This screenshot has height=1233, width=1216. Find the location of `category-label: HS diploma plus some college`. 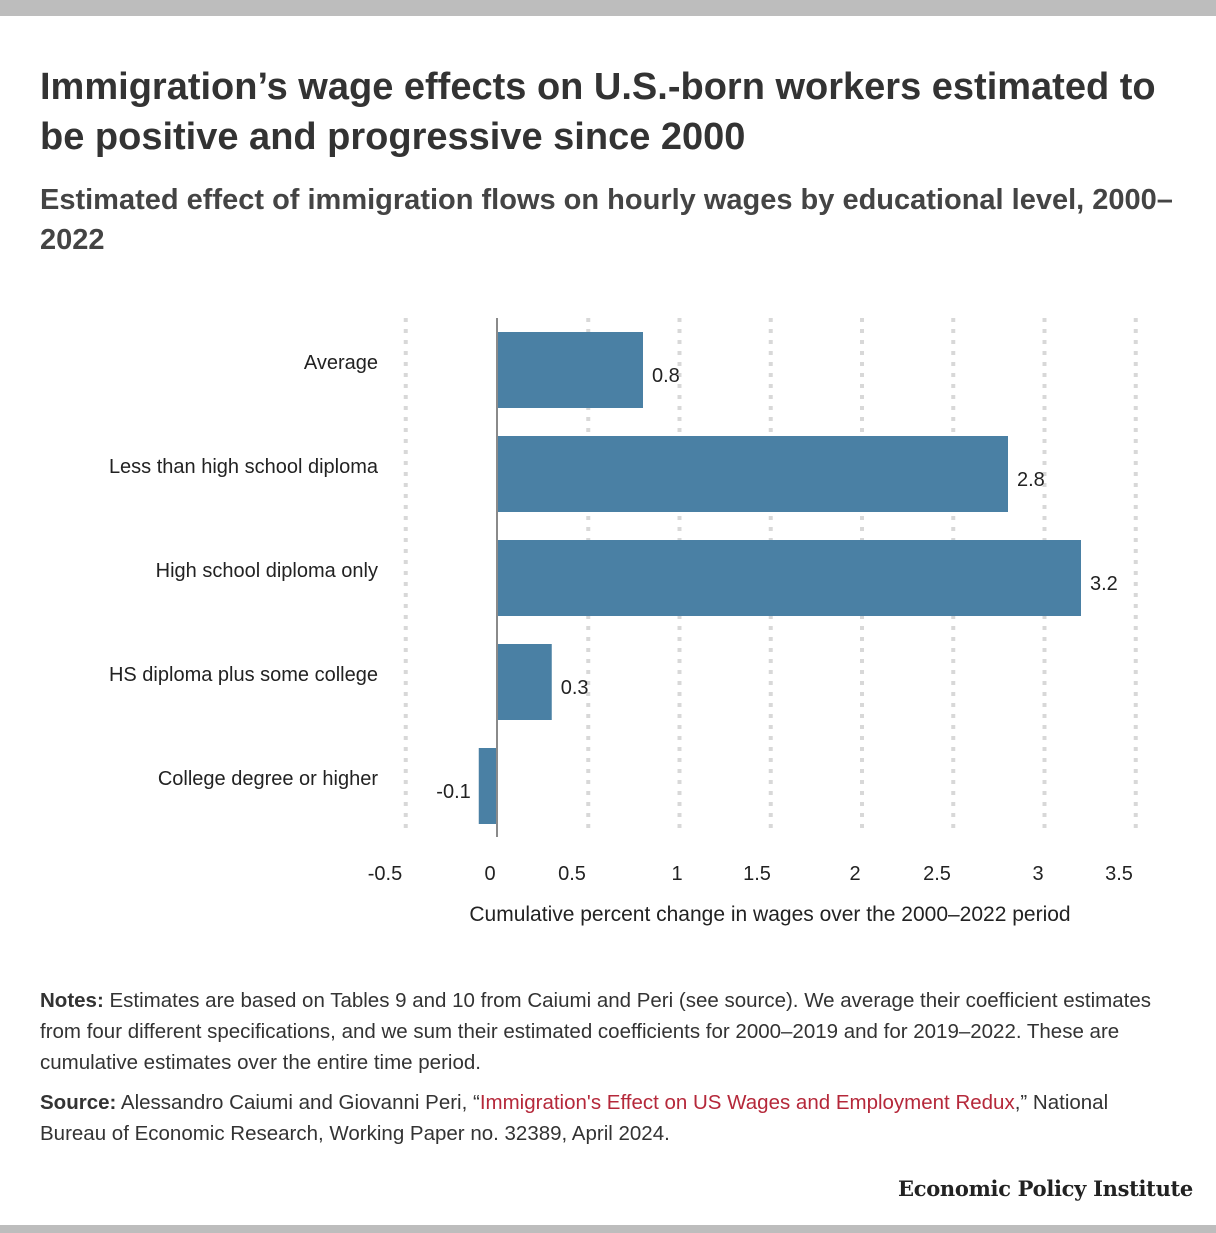

category-label: HS diploma plus some college is located at coordinates (243, 675).